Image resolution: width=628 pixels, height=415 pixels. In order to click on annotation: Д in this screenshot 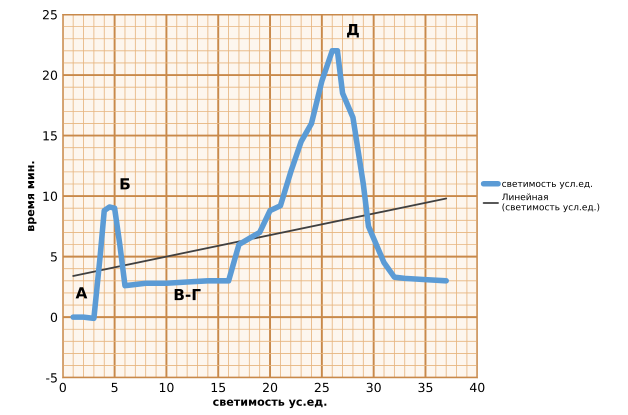, I will do `click(353, 31)`.